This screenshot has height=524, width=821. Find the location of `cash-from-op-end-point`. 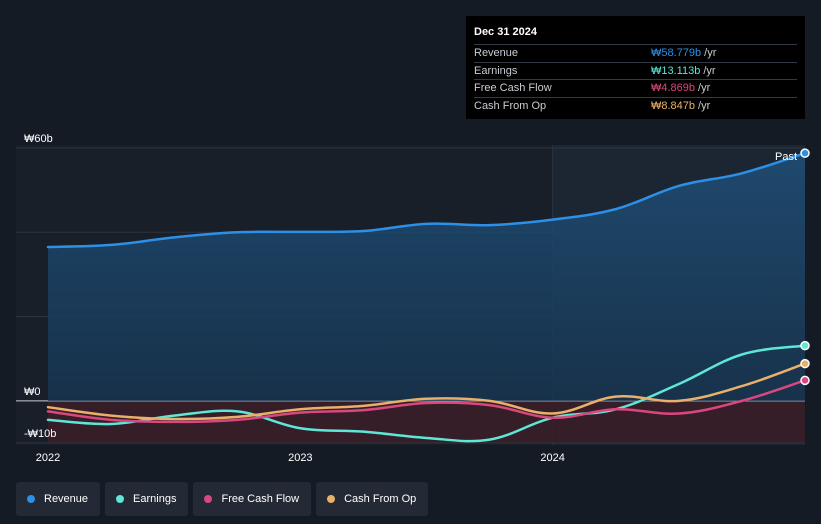

cash-from-op-end-point is located at coordinates (805, 363).